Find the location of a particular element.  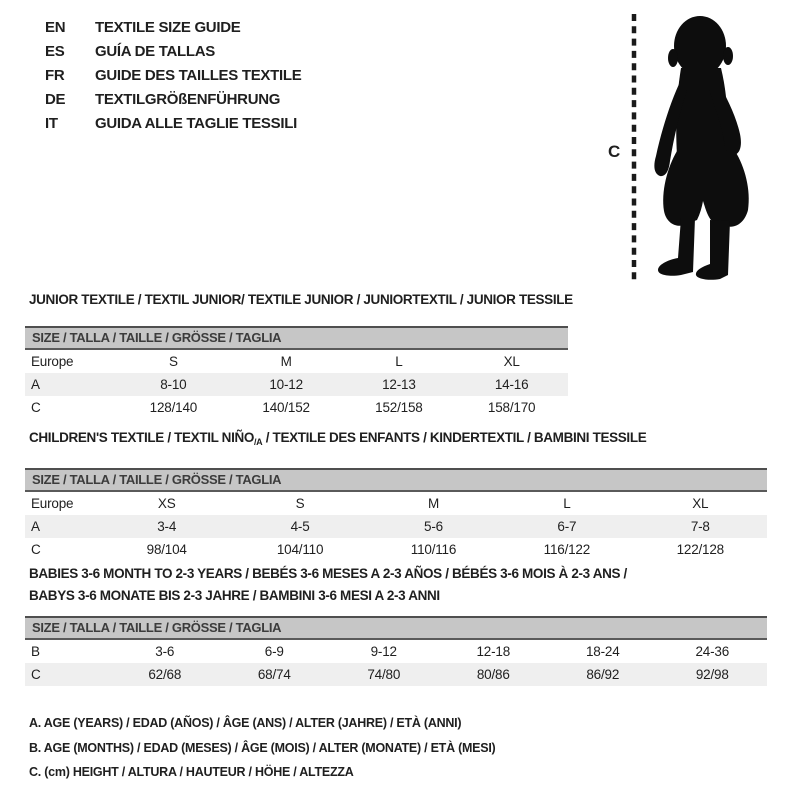

age-cell: 7-8 is located at coordinates (700, 526).